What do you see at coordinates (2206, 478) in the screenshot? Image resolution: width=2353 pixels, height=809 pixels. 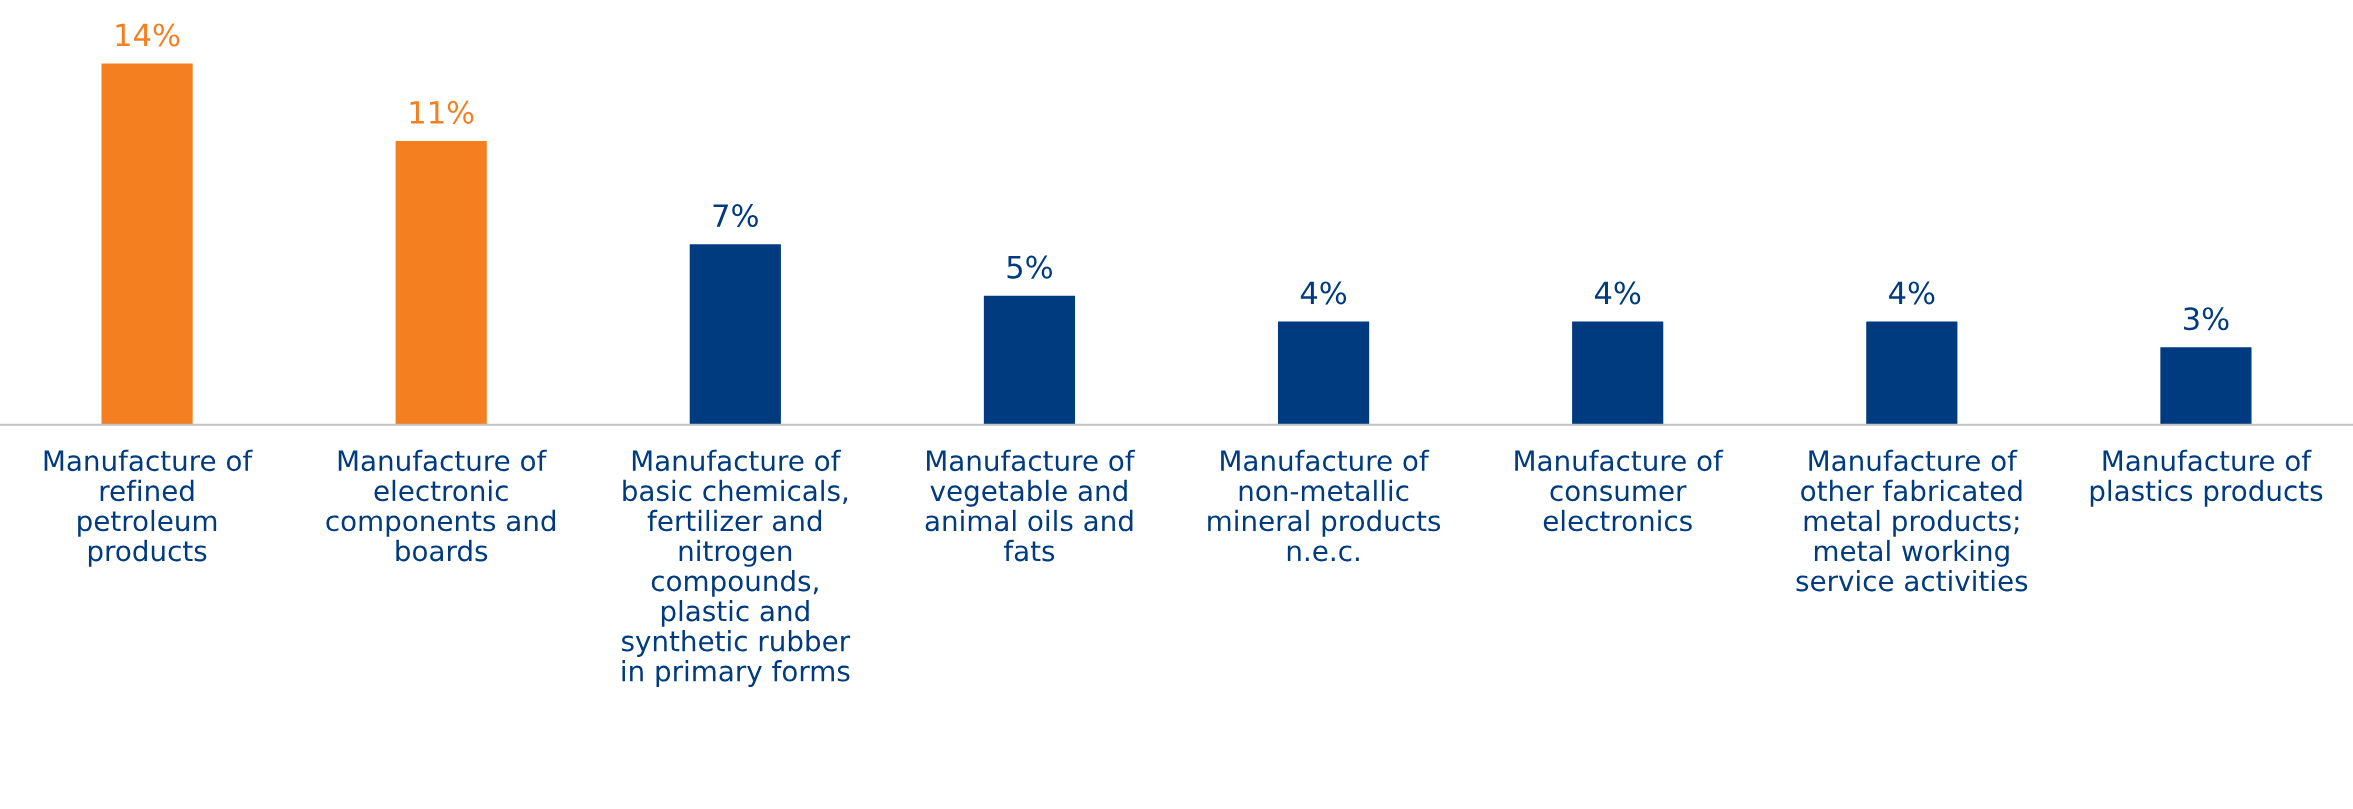 I see `x-tick-label: Manufacture of plastics products` at bounding box center [2206, 478].